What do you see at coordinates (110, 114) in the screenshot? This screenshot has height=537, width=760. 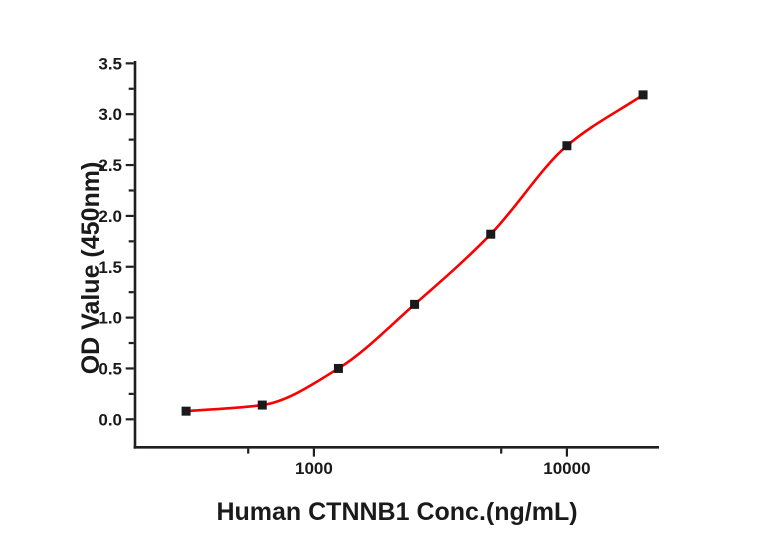 I see `y-tick-label: 3.0` at bounding box center [110, 114].